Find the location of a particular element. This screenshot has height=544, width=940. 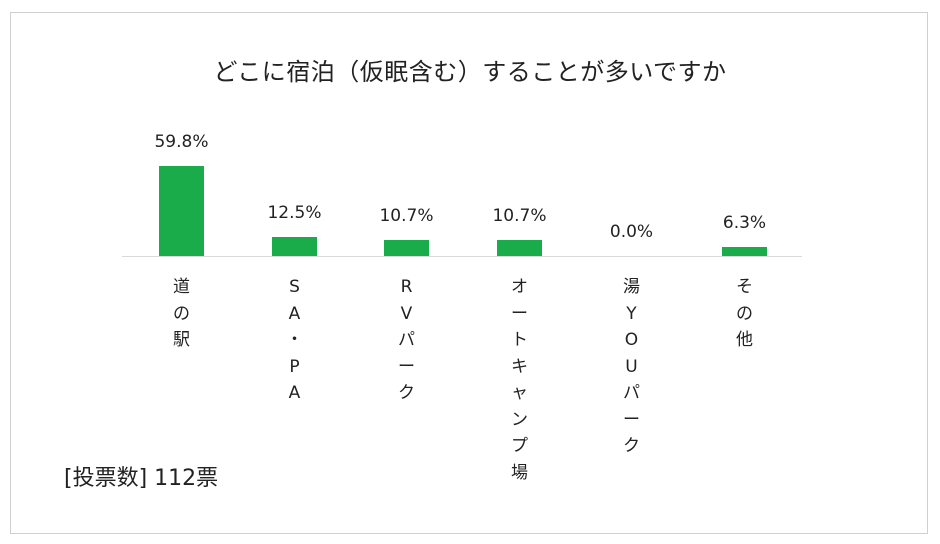

x-axis-baseline is located at coordinates (462, 256).